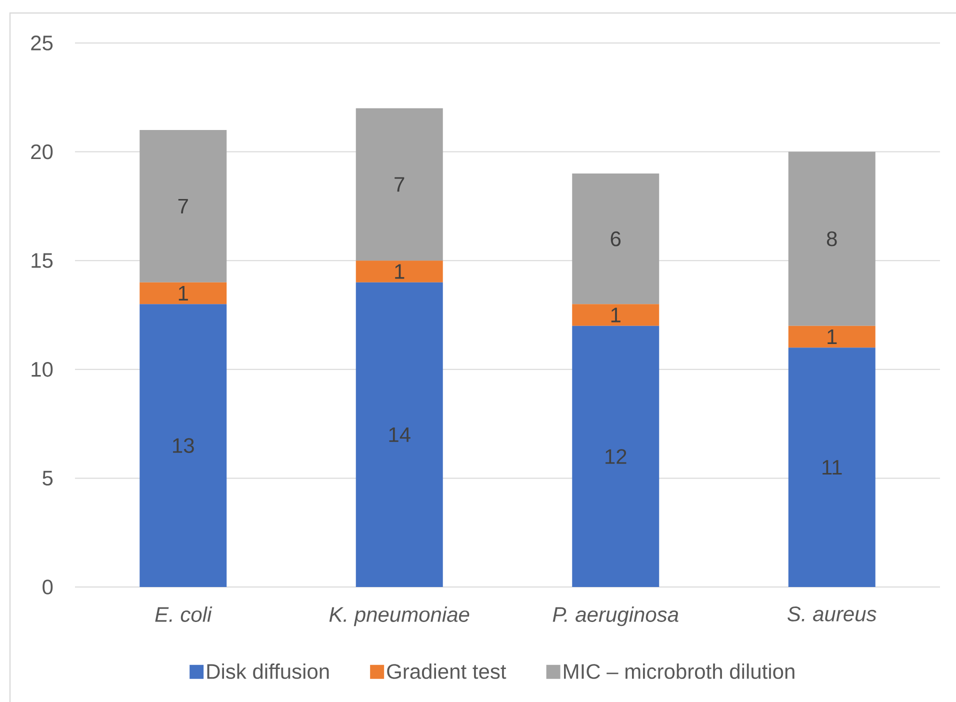  Describe the element at coordinates (42, 369) in the screenshot. I see `y-tick-label: 10` at that location.